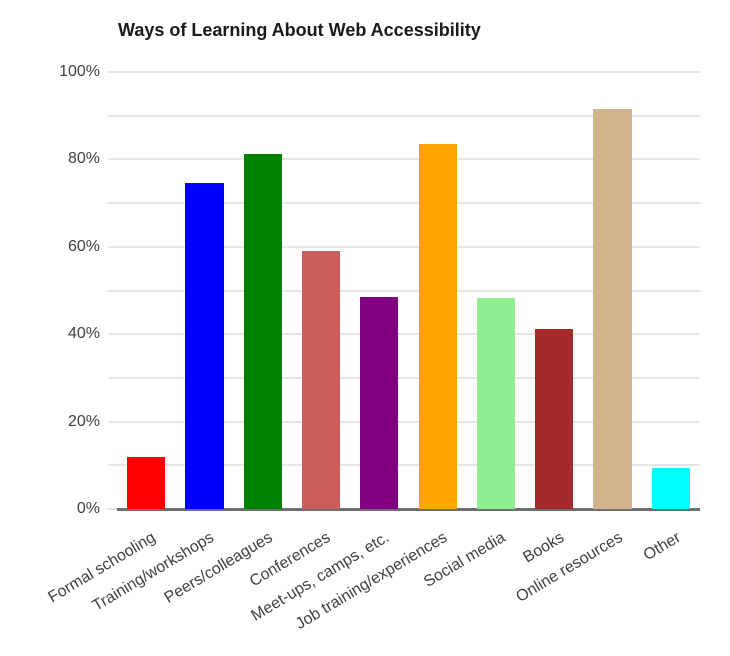  Describe the element at coordinates (204, 345) in the screenshot. I see `bar-training-workshops` at that location.